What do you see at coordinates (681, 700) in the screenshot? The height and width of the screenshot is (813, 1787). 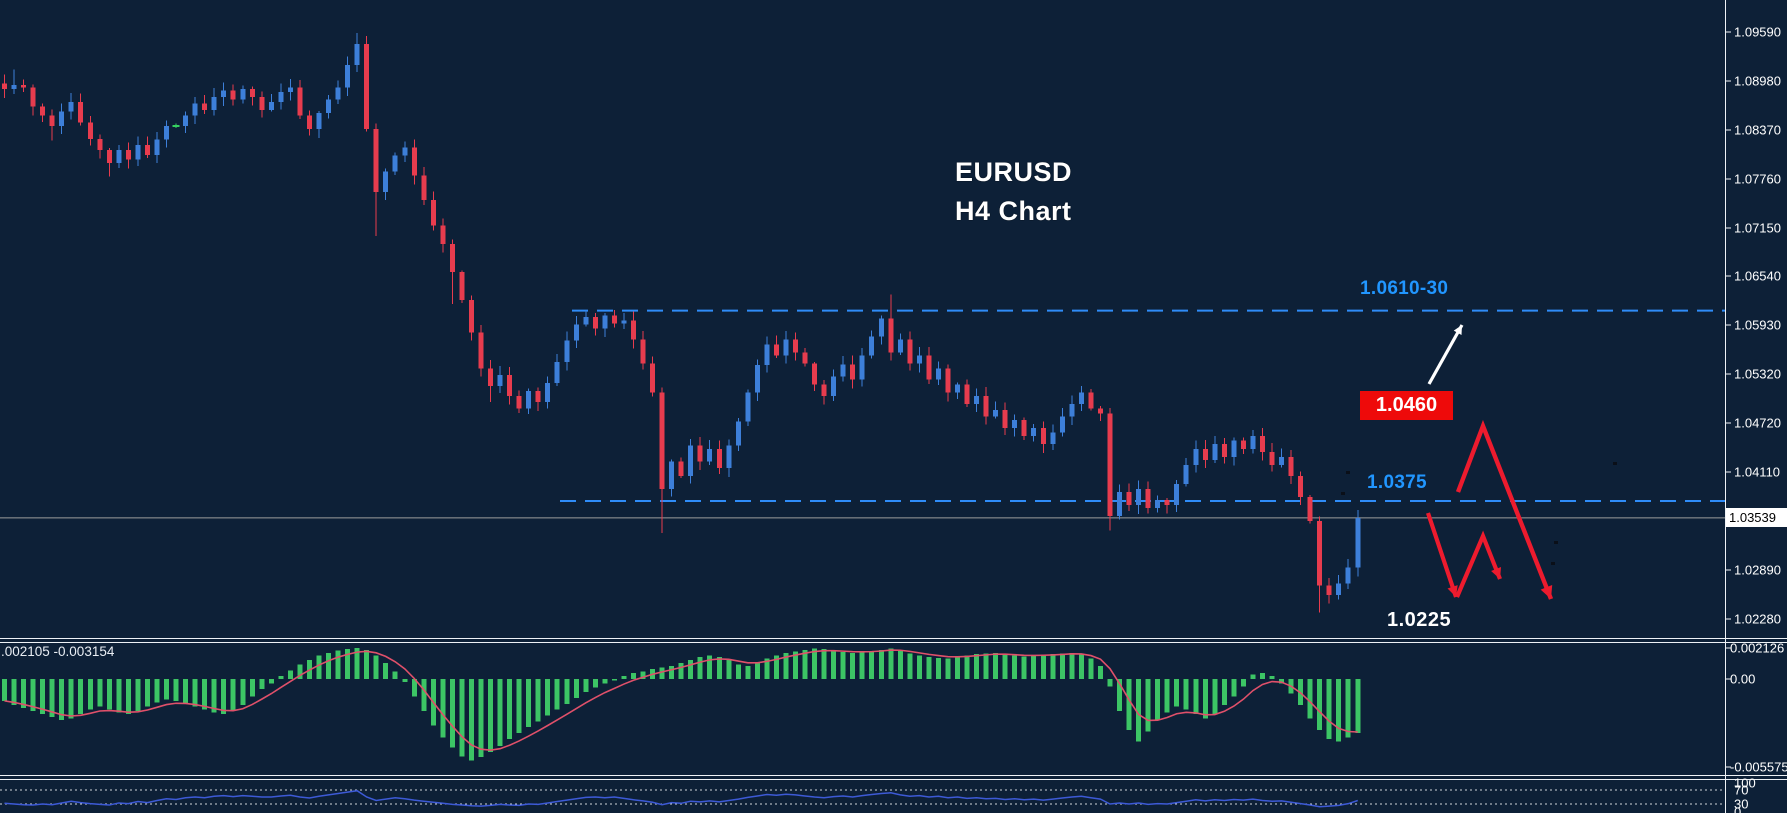 I see `macd-signal-line` at bounding box center [681, 700].